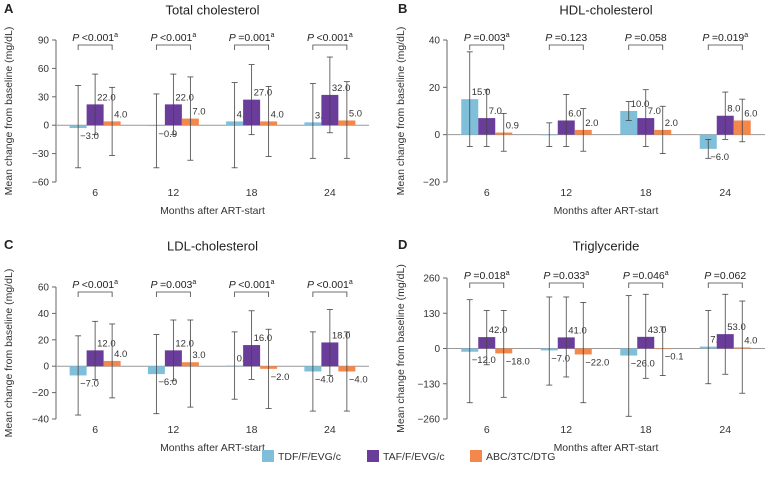 Image resolution: width=769 pixels, height=492 pixels. I want to click on data-label: 6.0, so click(574, 113).